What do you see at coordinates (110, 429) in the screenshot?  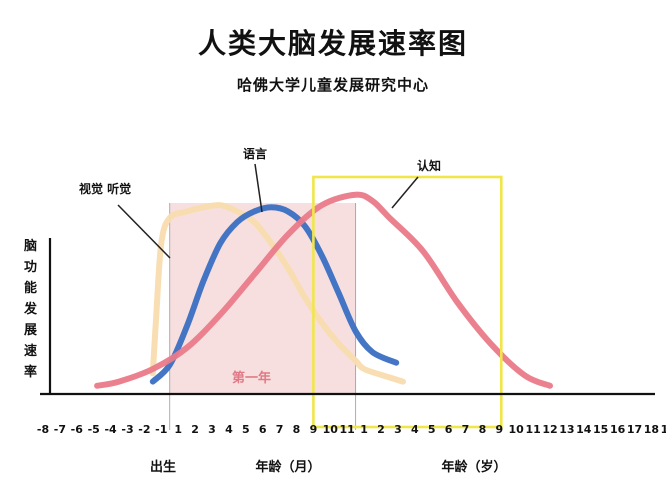 I see `x-tick-label: -4` at bounding box center [110, 429].